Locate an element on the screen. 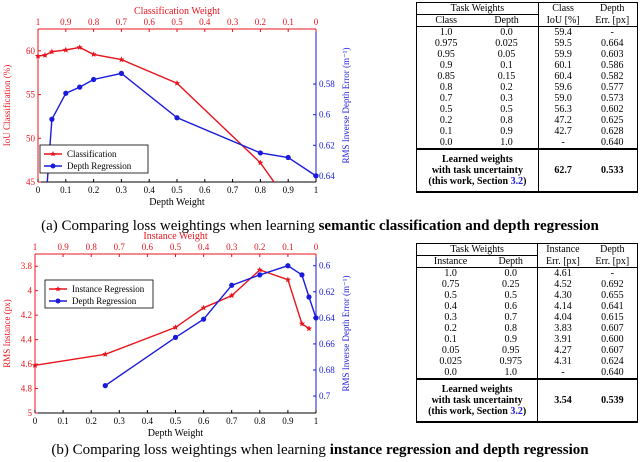 The height and width of the screenshot is (462, 640). legend-entry: Instance Regression is located at coordinates (108, 289).